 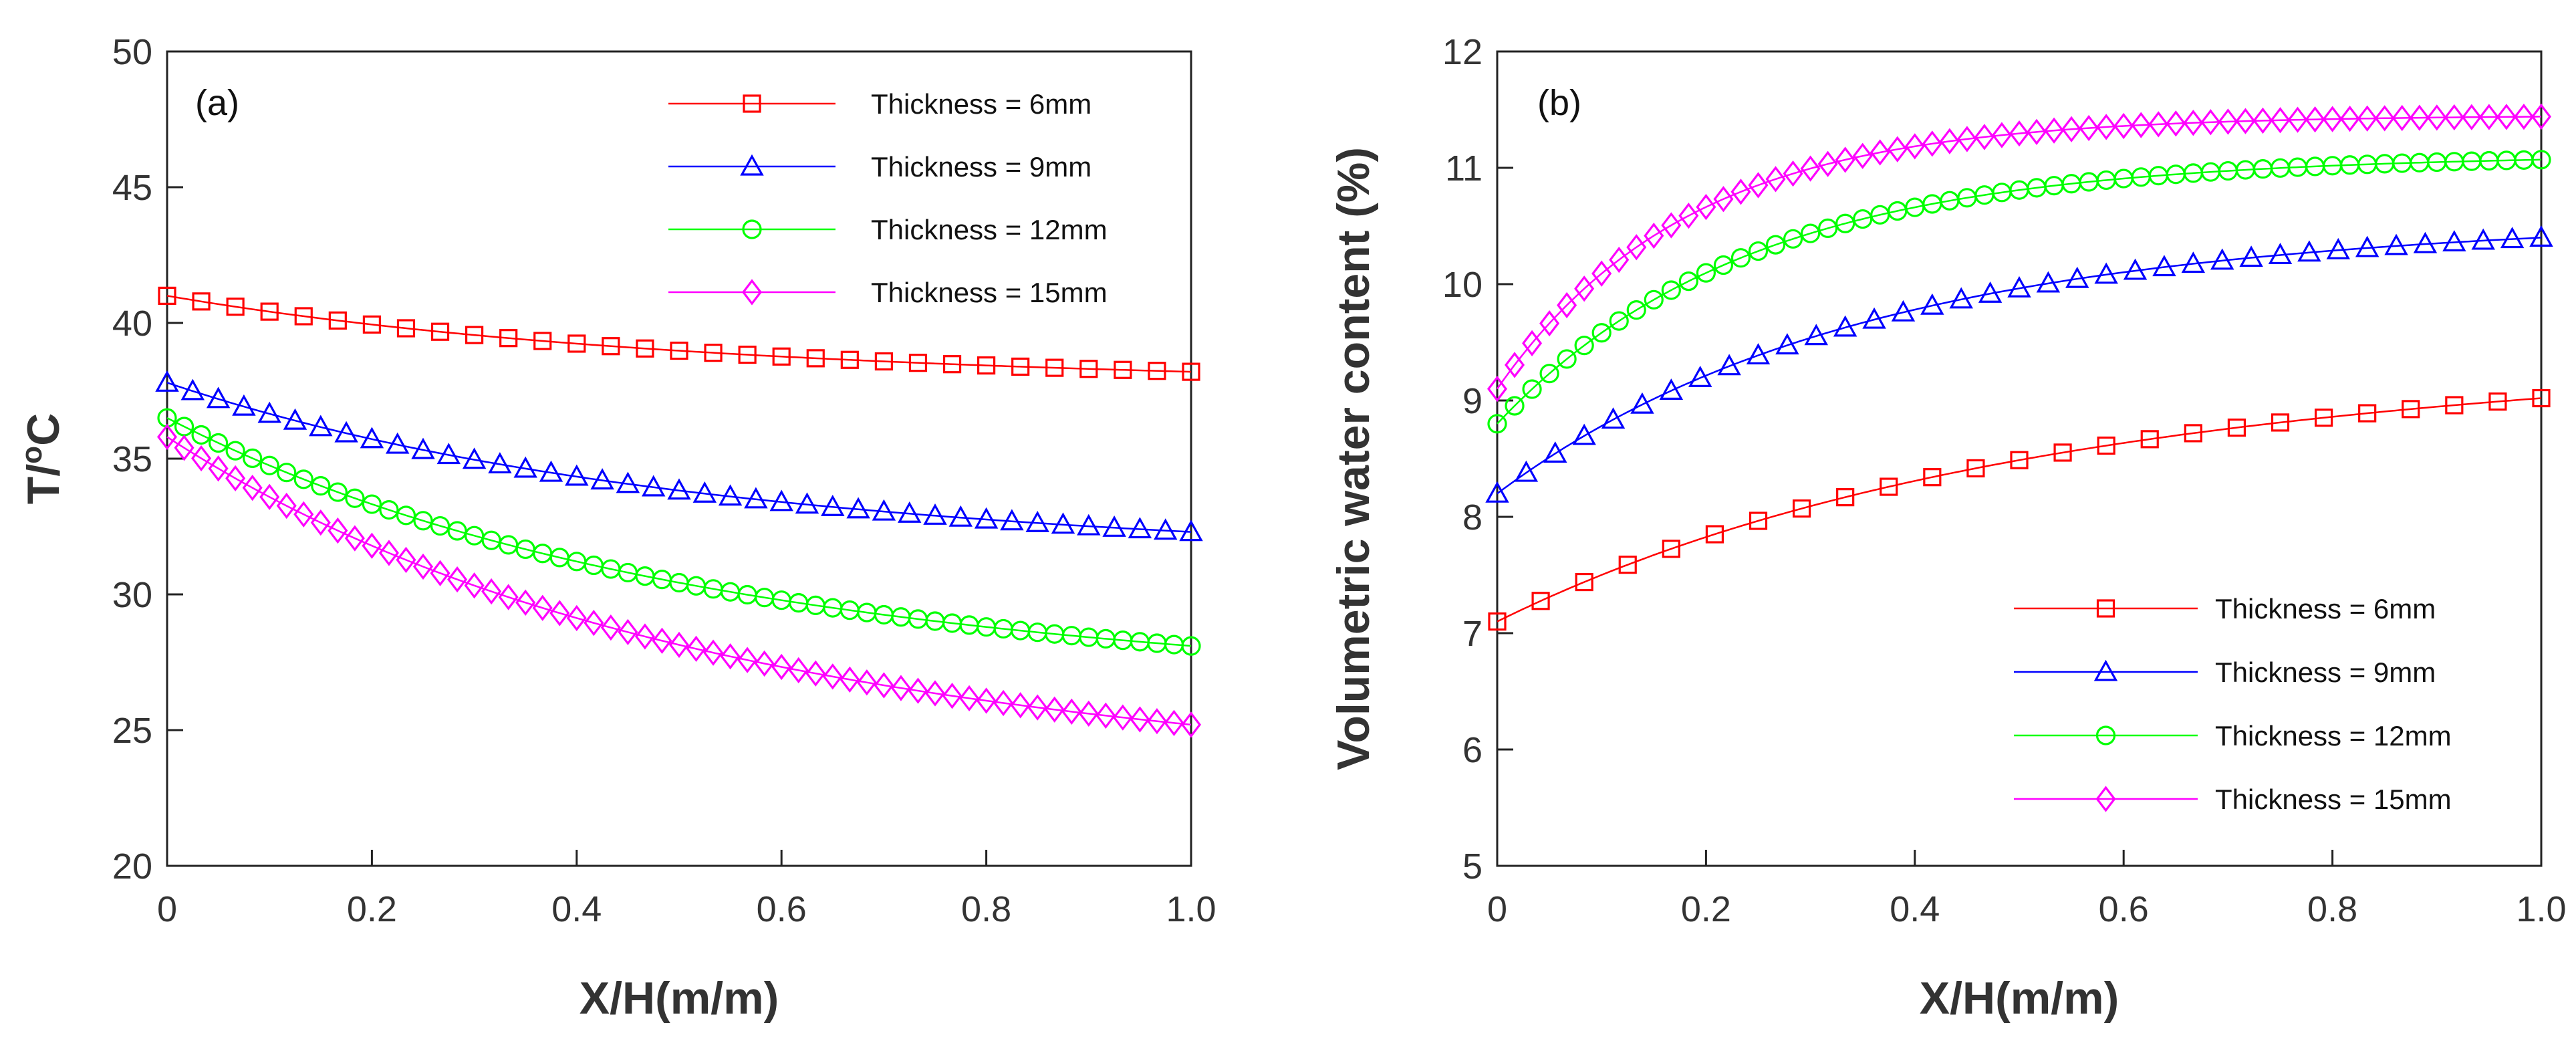 I want to click on y-tick-label: 6, so click(x=1473, y=750).